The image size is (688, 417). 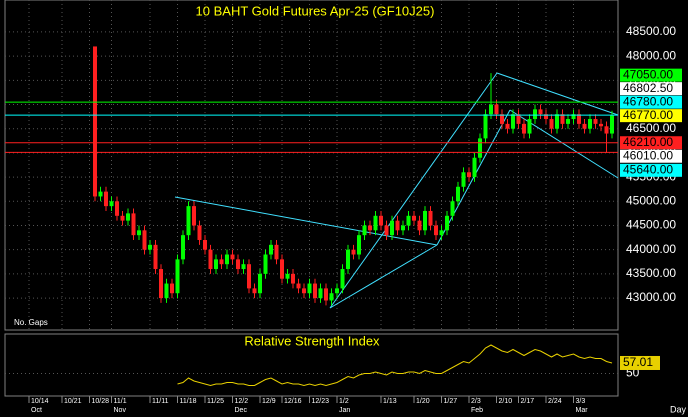 I want to click on x-tick-label: 2/10, so click(x=506, y=401).